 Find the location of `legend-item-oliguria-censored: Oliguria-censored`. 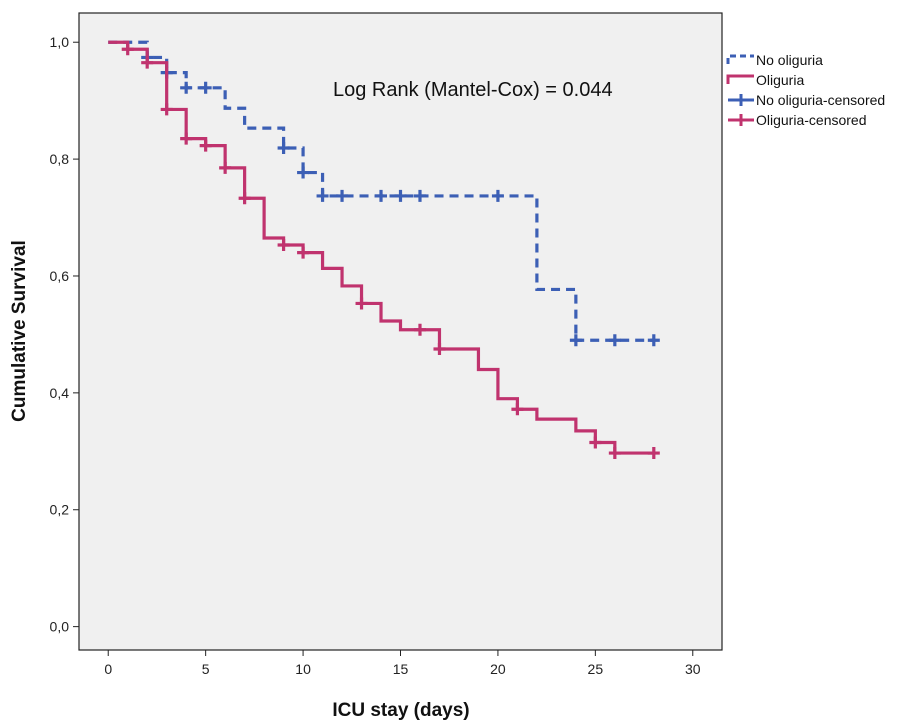

legend-item-oliguria-censored: Oliguria-censored is located at coordinates (797, 120).